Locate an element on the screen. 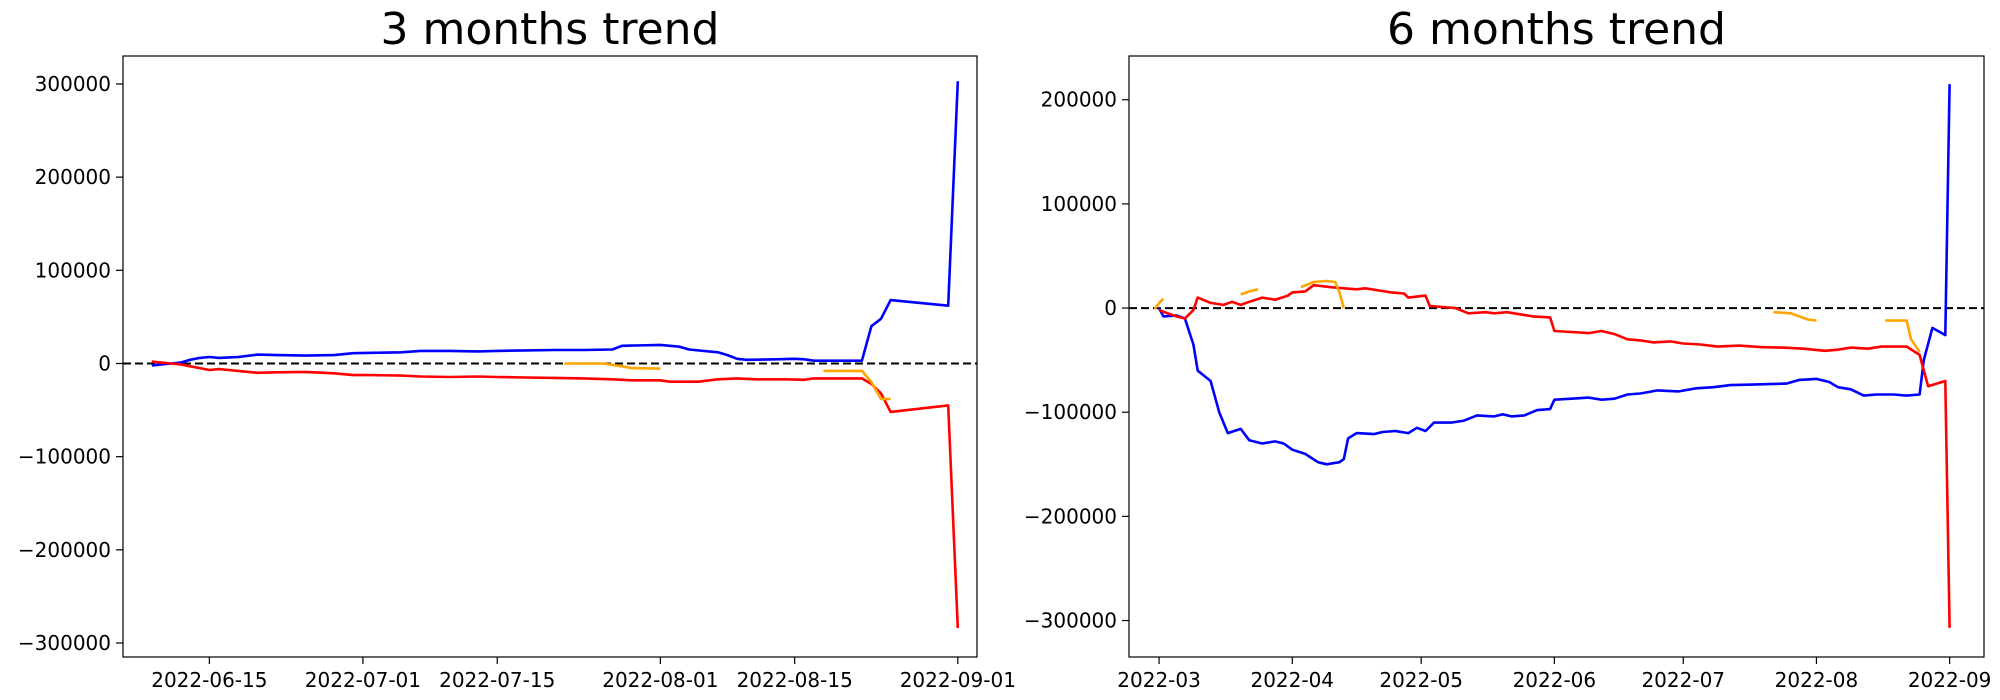  x-tick-label: 2022-07-15 is located at coordinates (497, 680).